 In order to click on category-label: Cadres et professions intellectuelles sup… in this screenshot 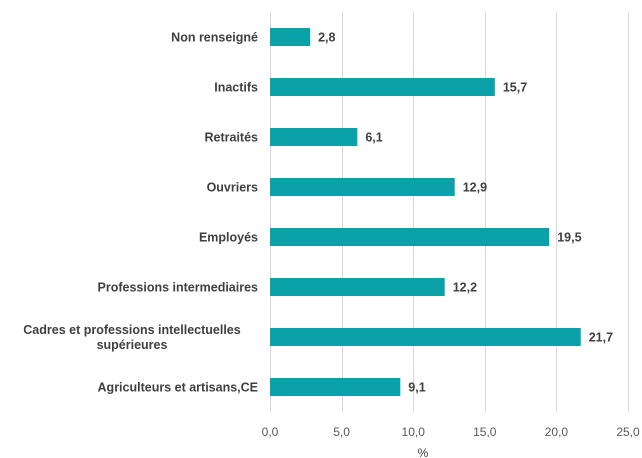, I will do `click(131, 337)`.